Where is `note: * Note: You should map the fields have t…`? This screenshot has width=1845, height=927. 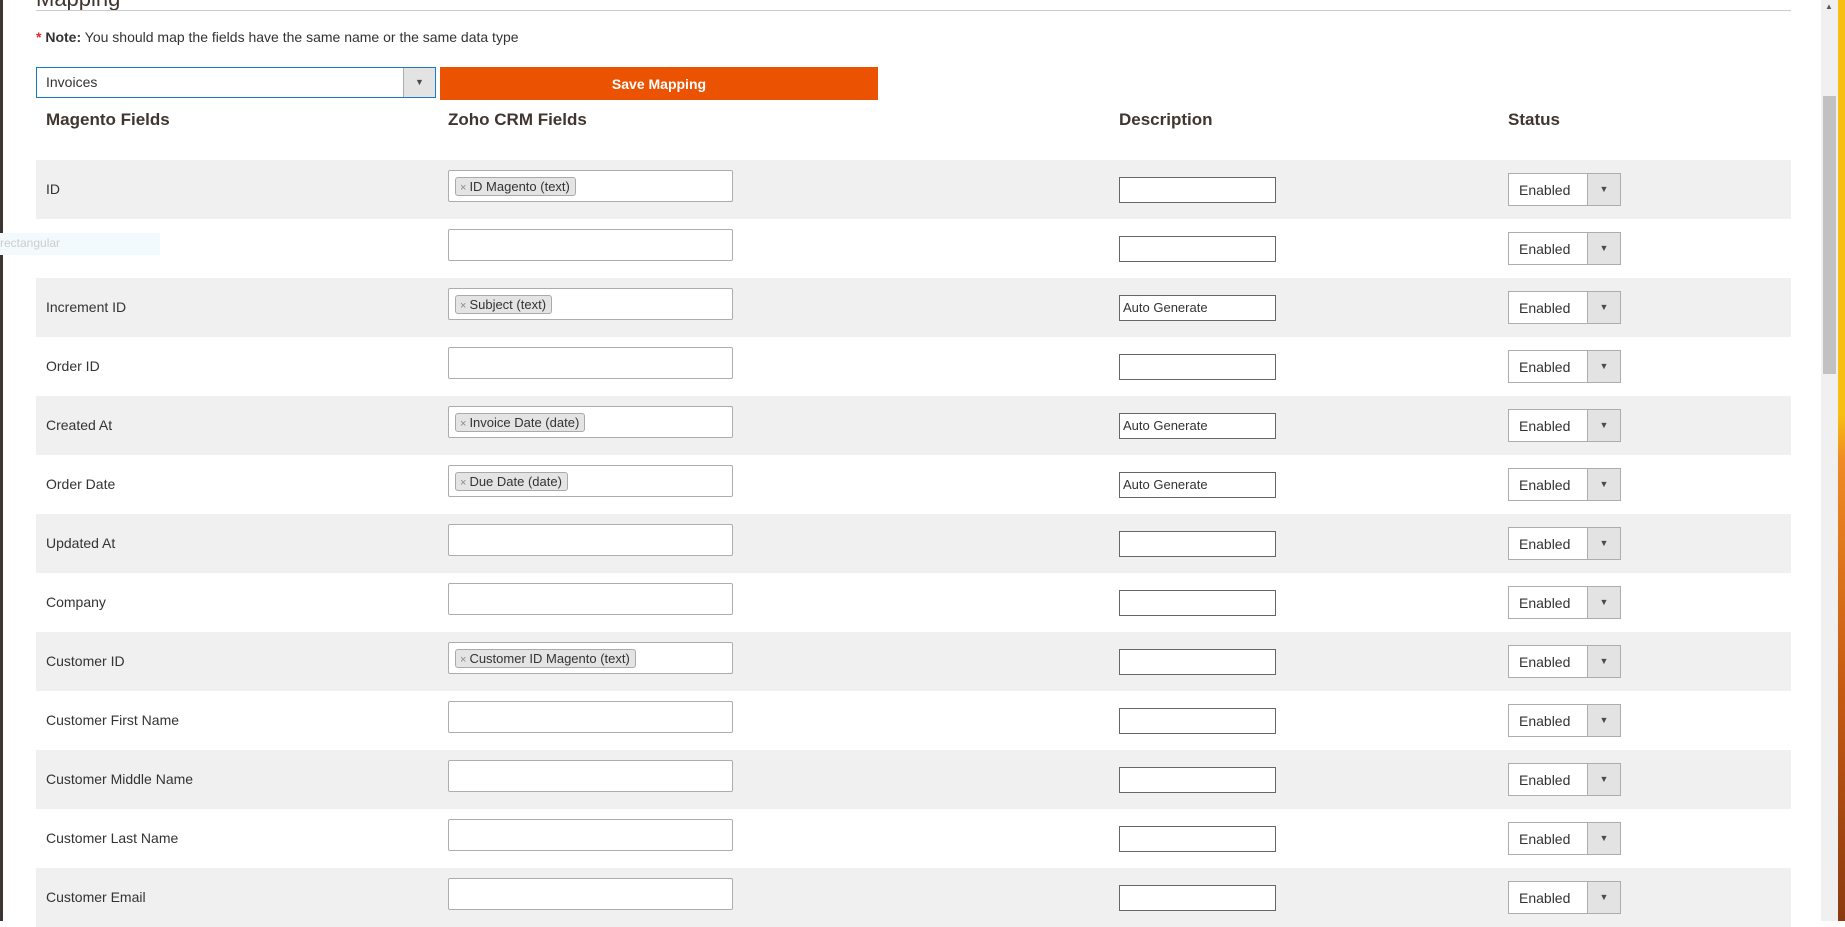
note: * Note: You should map the fields have t… is located at coordinates (277, 37).